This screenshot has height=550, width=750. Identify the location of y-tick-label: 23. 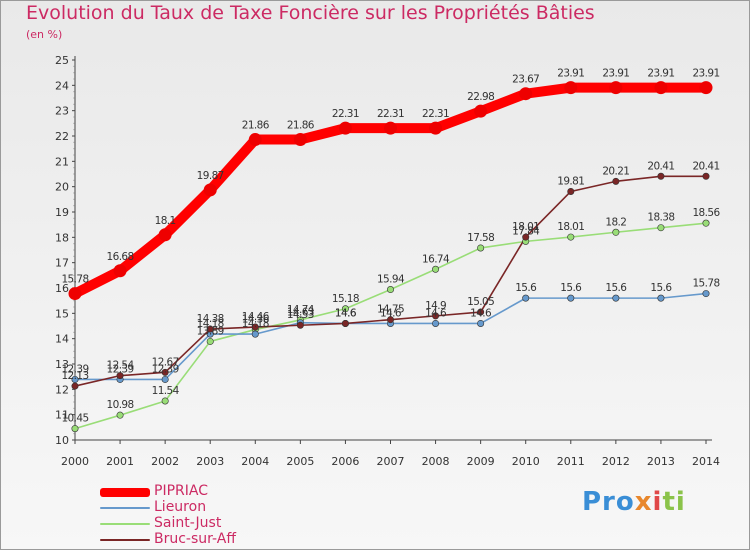
(62, 111).